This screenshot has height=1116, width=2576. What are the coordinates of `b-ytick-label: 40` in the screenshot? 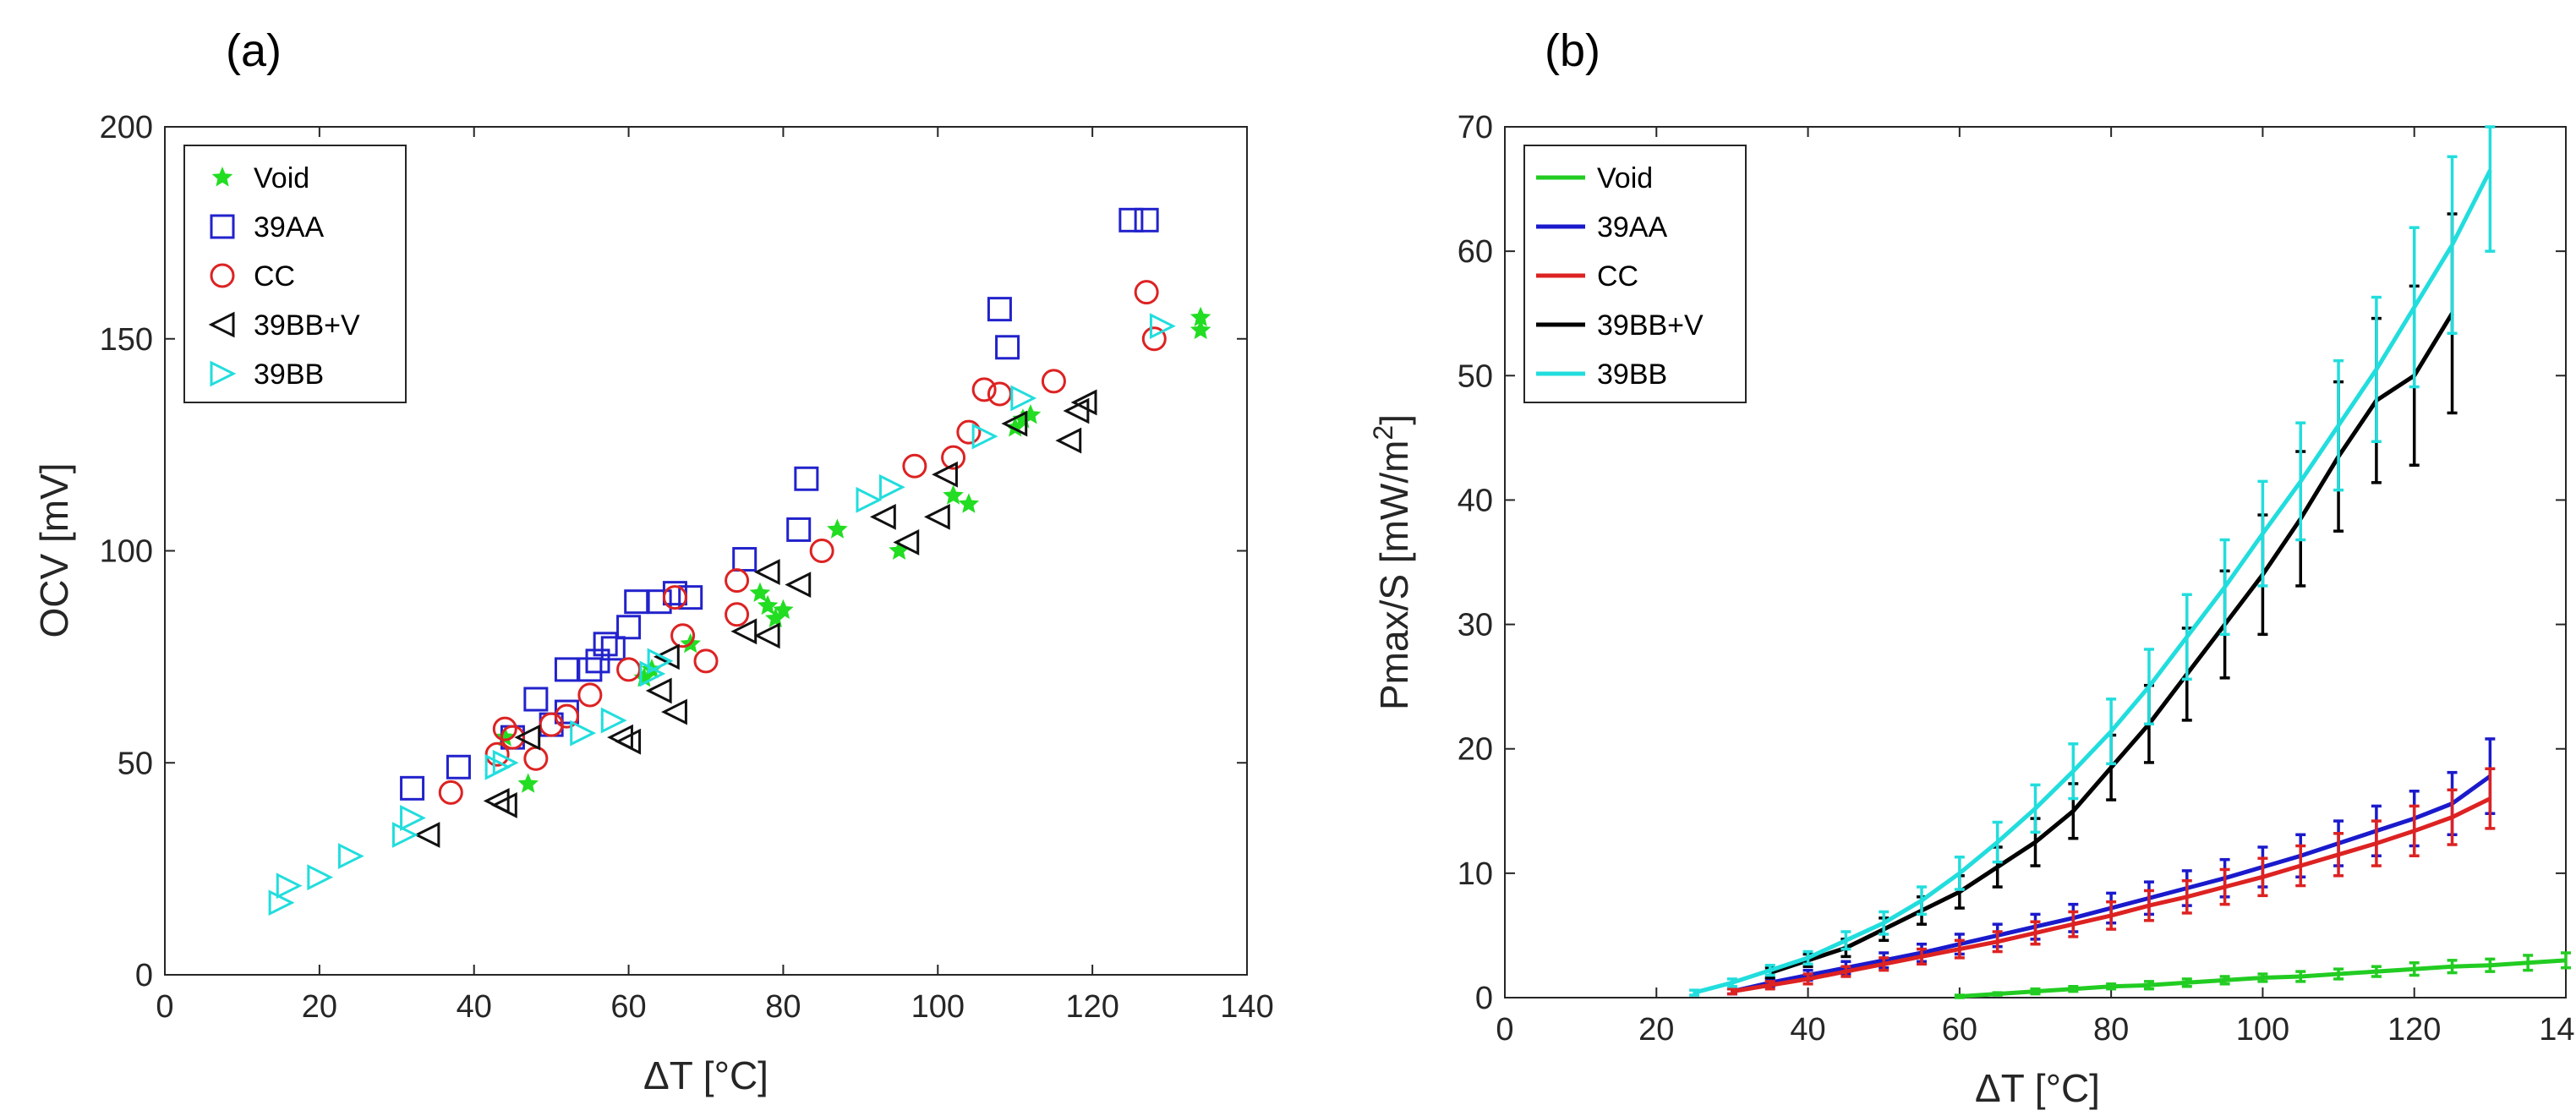 It's located at (1475, 500).